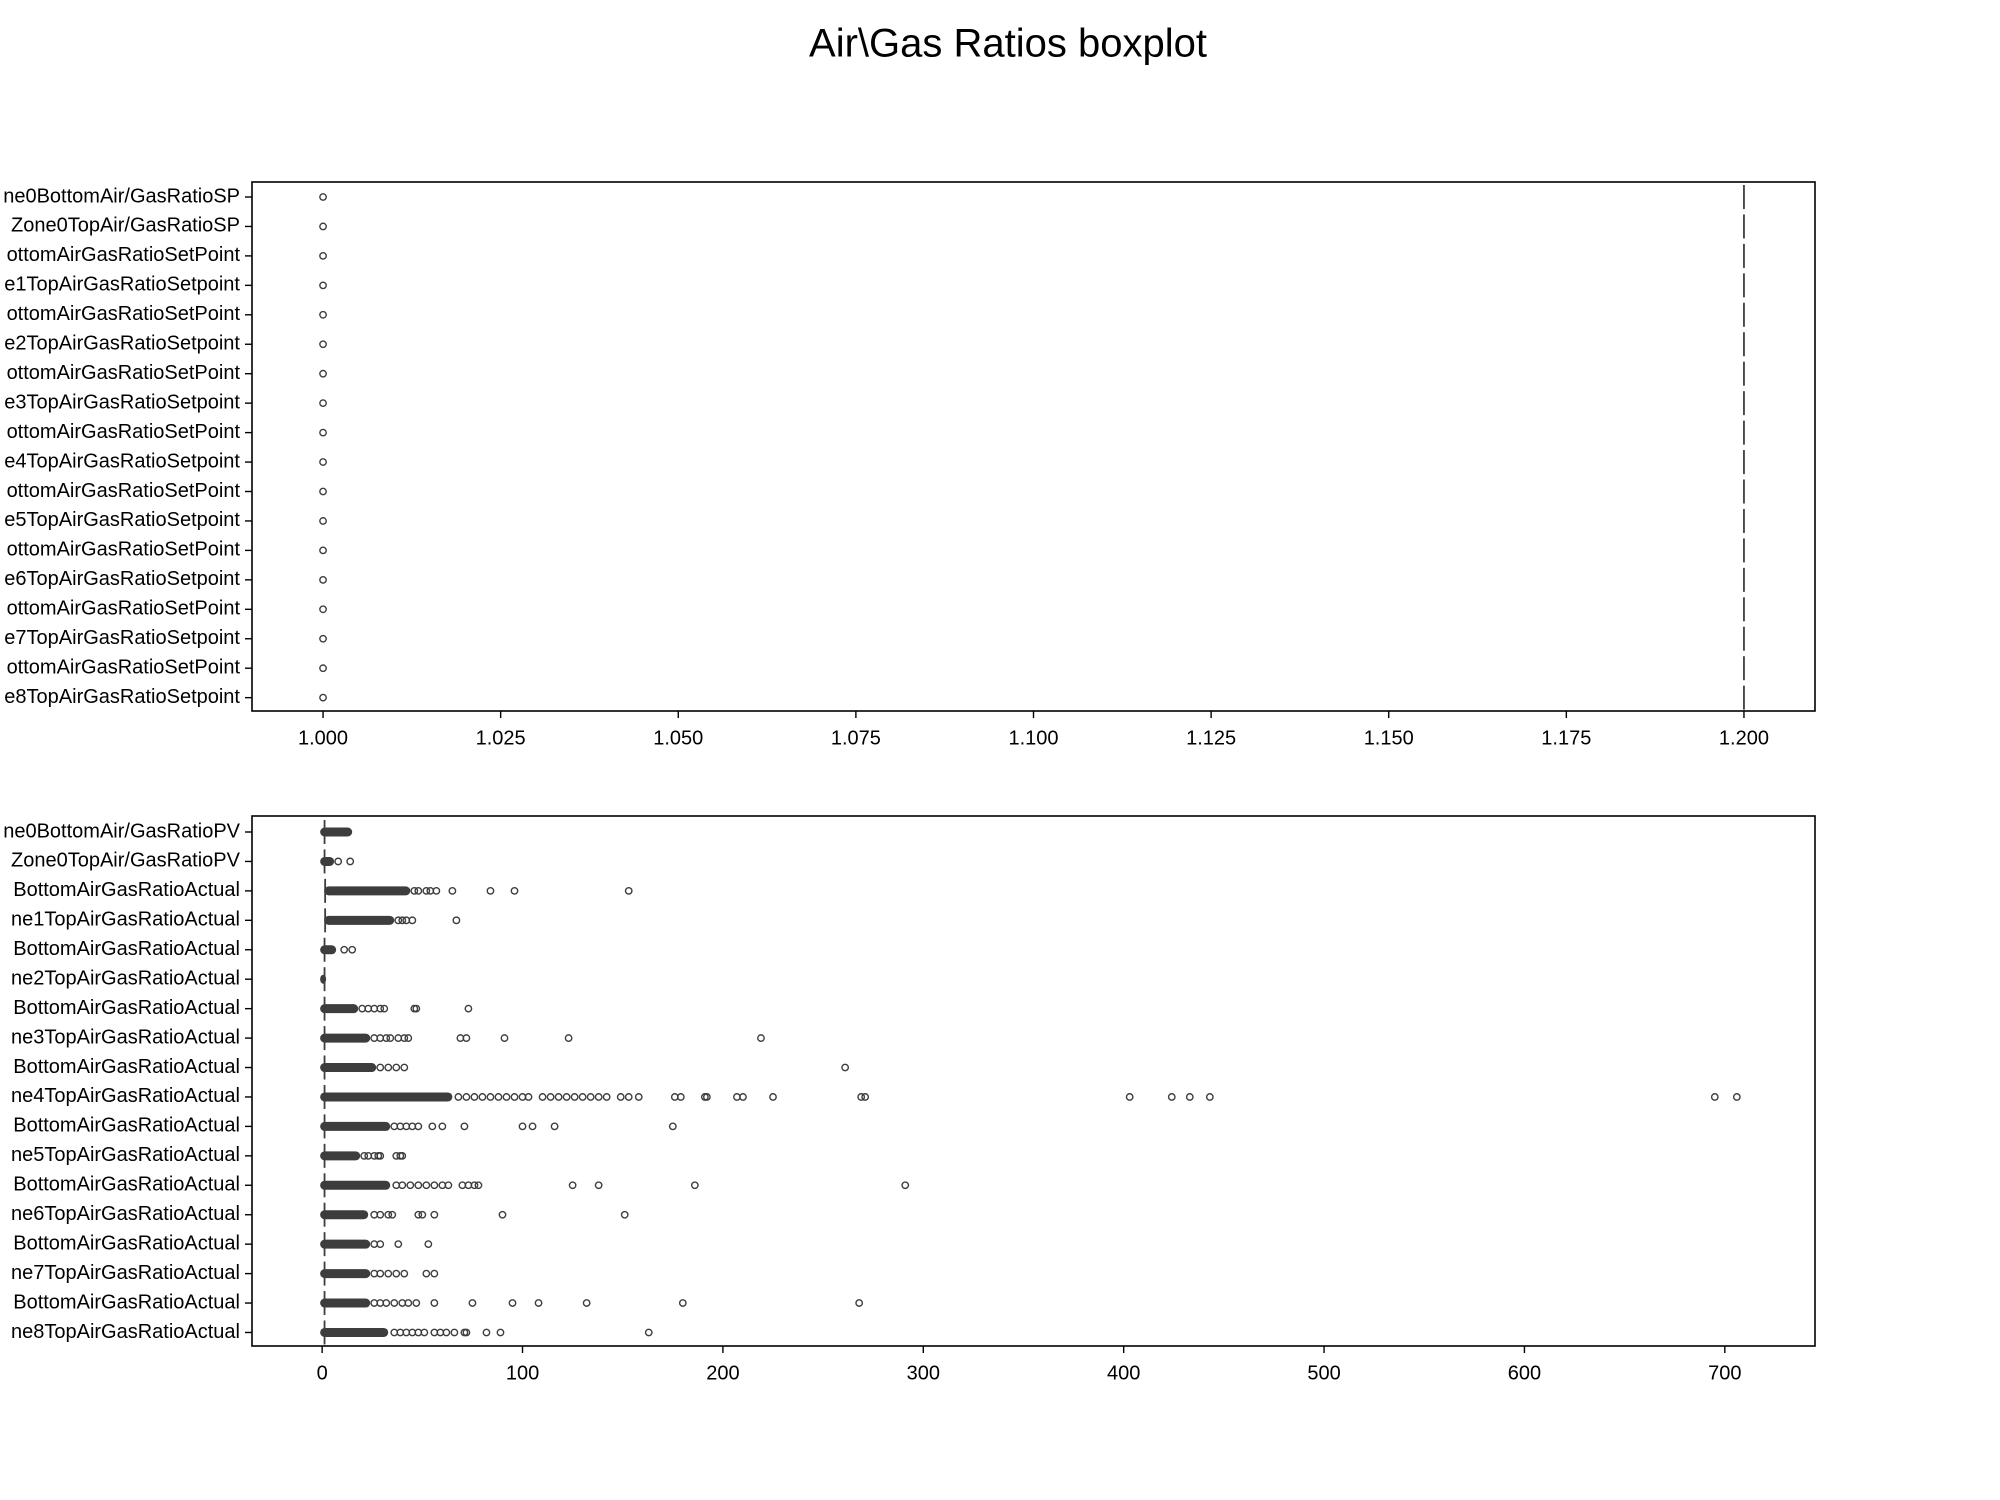 The image size is (2000, 1500). What do you see at coordinates (678, 739) in the screenshot?
I see `x-tick-label: 1.050` at bounding box center [678, 739].